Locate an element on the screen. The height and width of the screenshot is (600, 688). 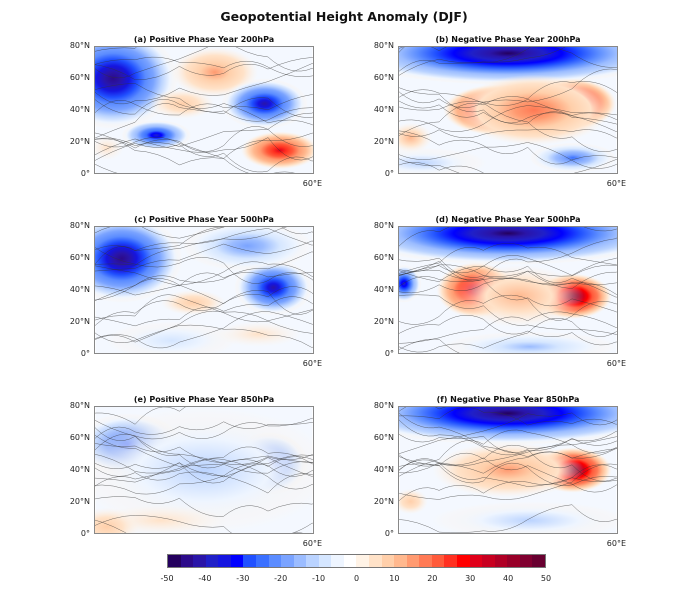
panel-title: (b) Negative Phase Year 200hPa is located at coordinates (508, 39).